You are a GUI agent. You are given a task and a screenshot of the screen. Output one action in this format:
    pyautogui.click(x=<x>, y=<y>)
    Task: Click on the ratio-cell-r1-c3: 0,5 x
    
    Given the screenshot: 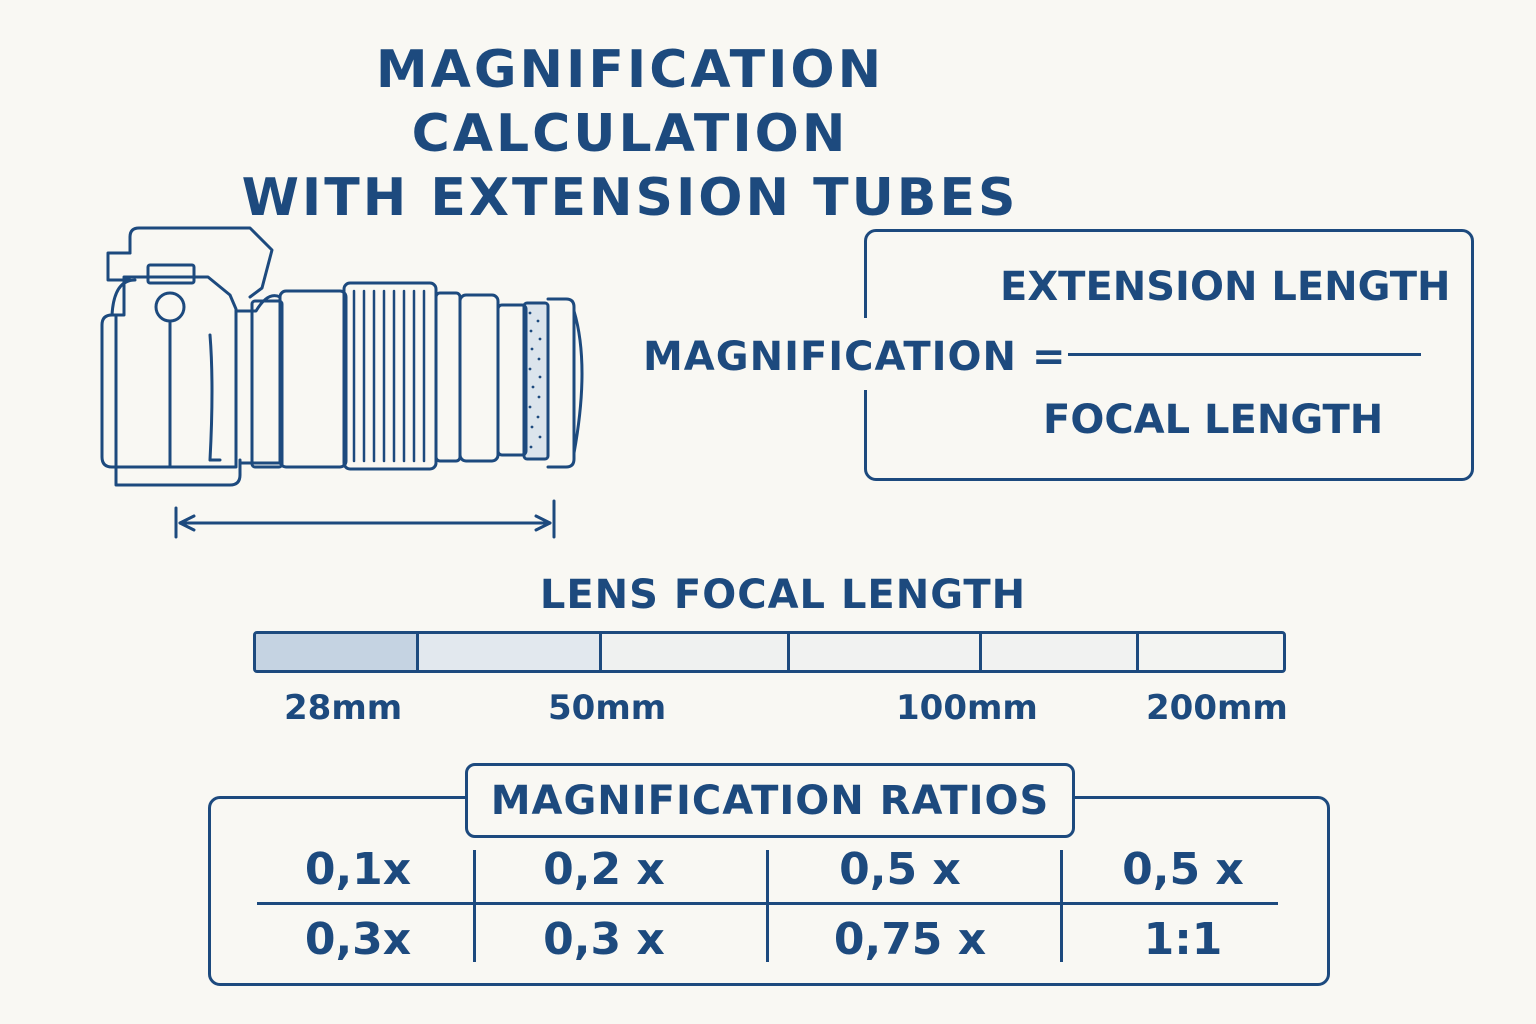 What is the action you would take?
    pyautogui.click(x=900, y=869)
    